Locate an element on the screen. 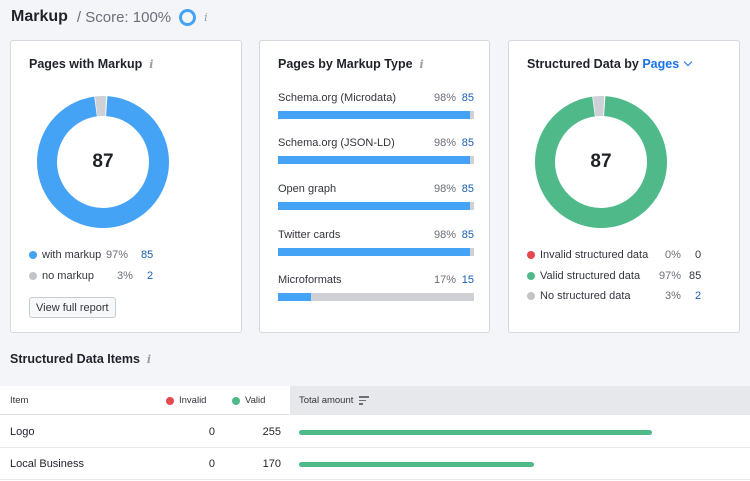 The height and width of the screenshot is (481, 750). markup-type-count-link: 15 is located at coordinates (467, 280).